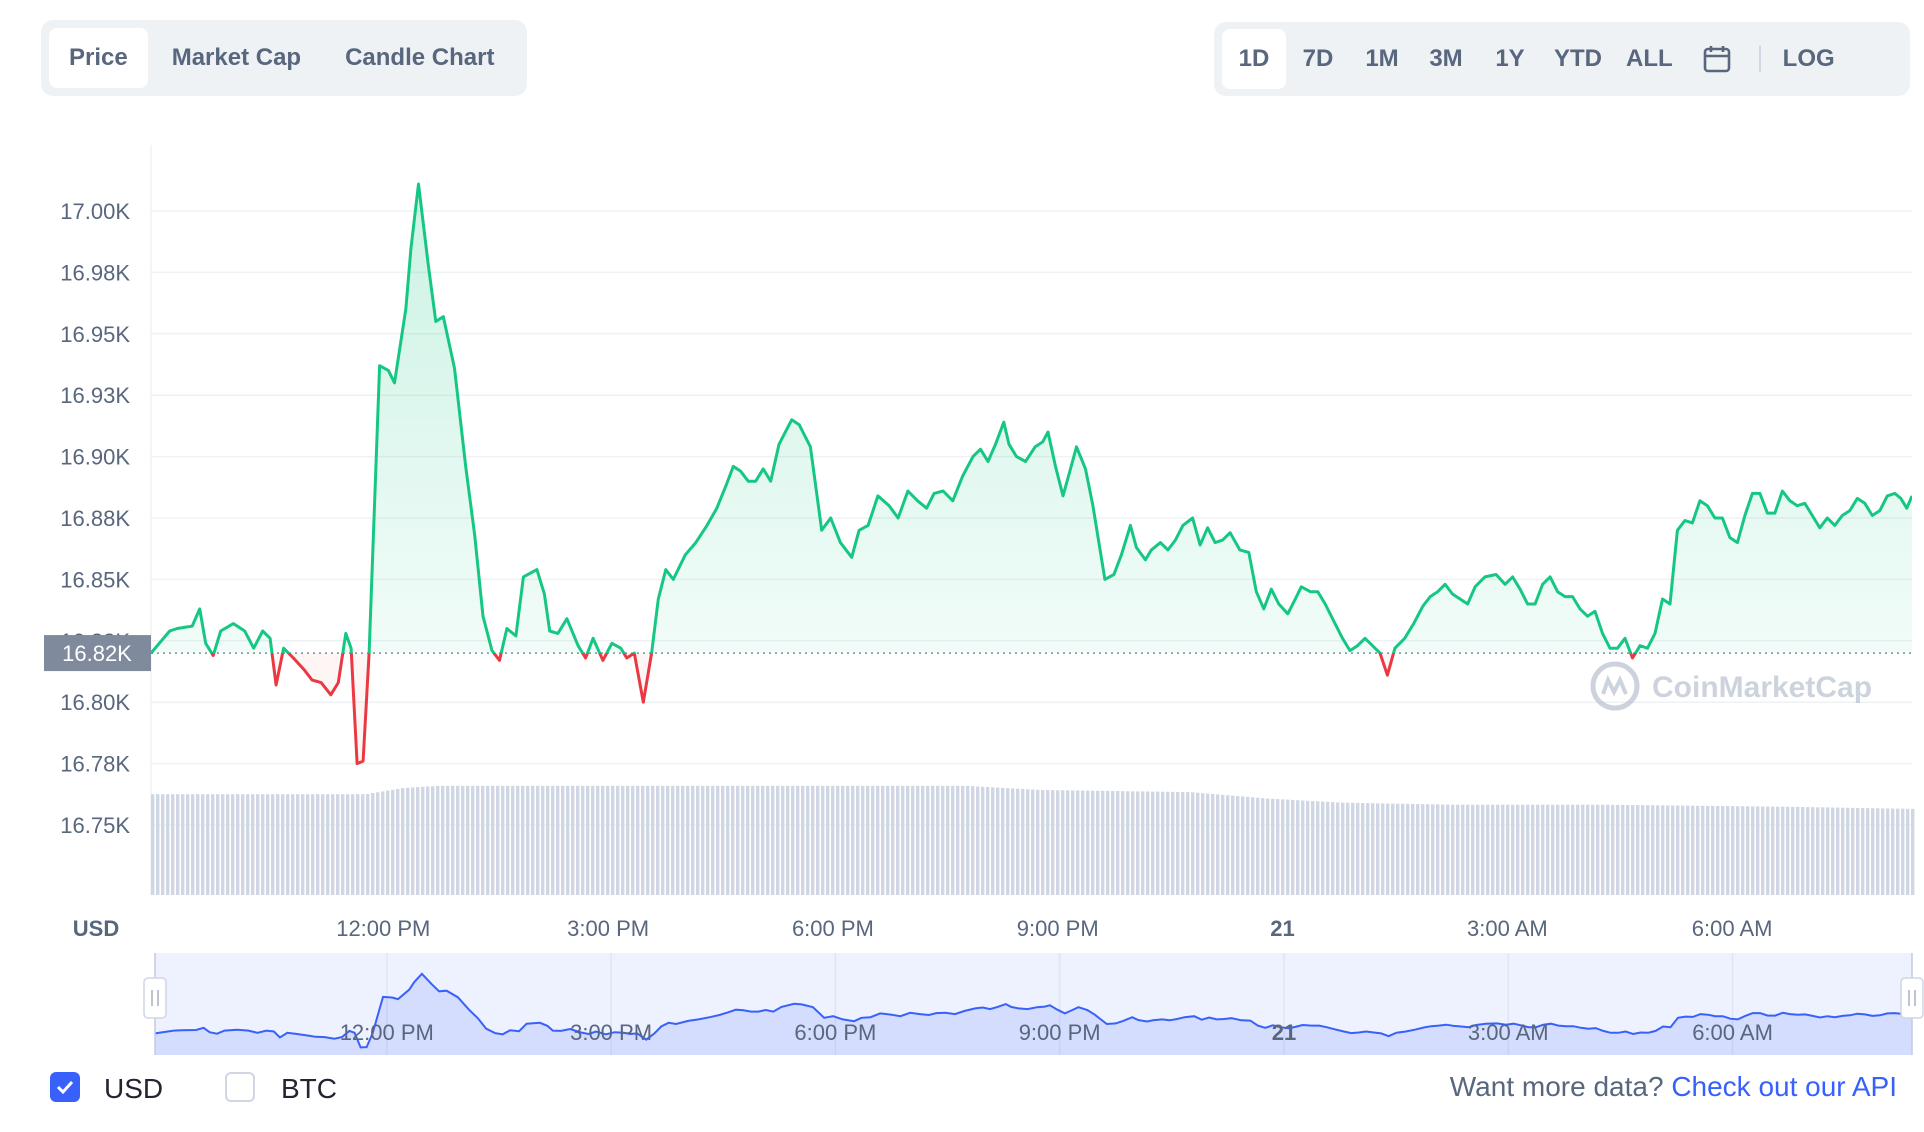 The height and width of the screenshot is (1132, 1924). Describe the element at coordinates (98, 58) in the screenshot. I see `tab-price: Price` at that location.